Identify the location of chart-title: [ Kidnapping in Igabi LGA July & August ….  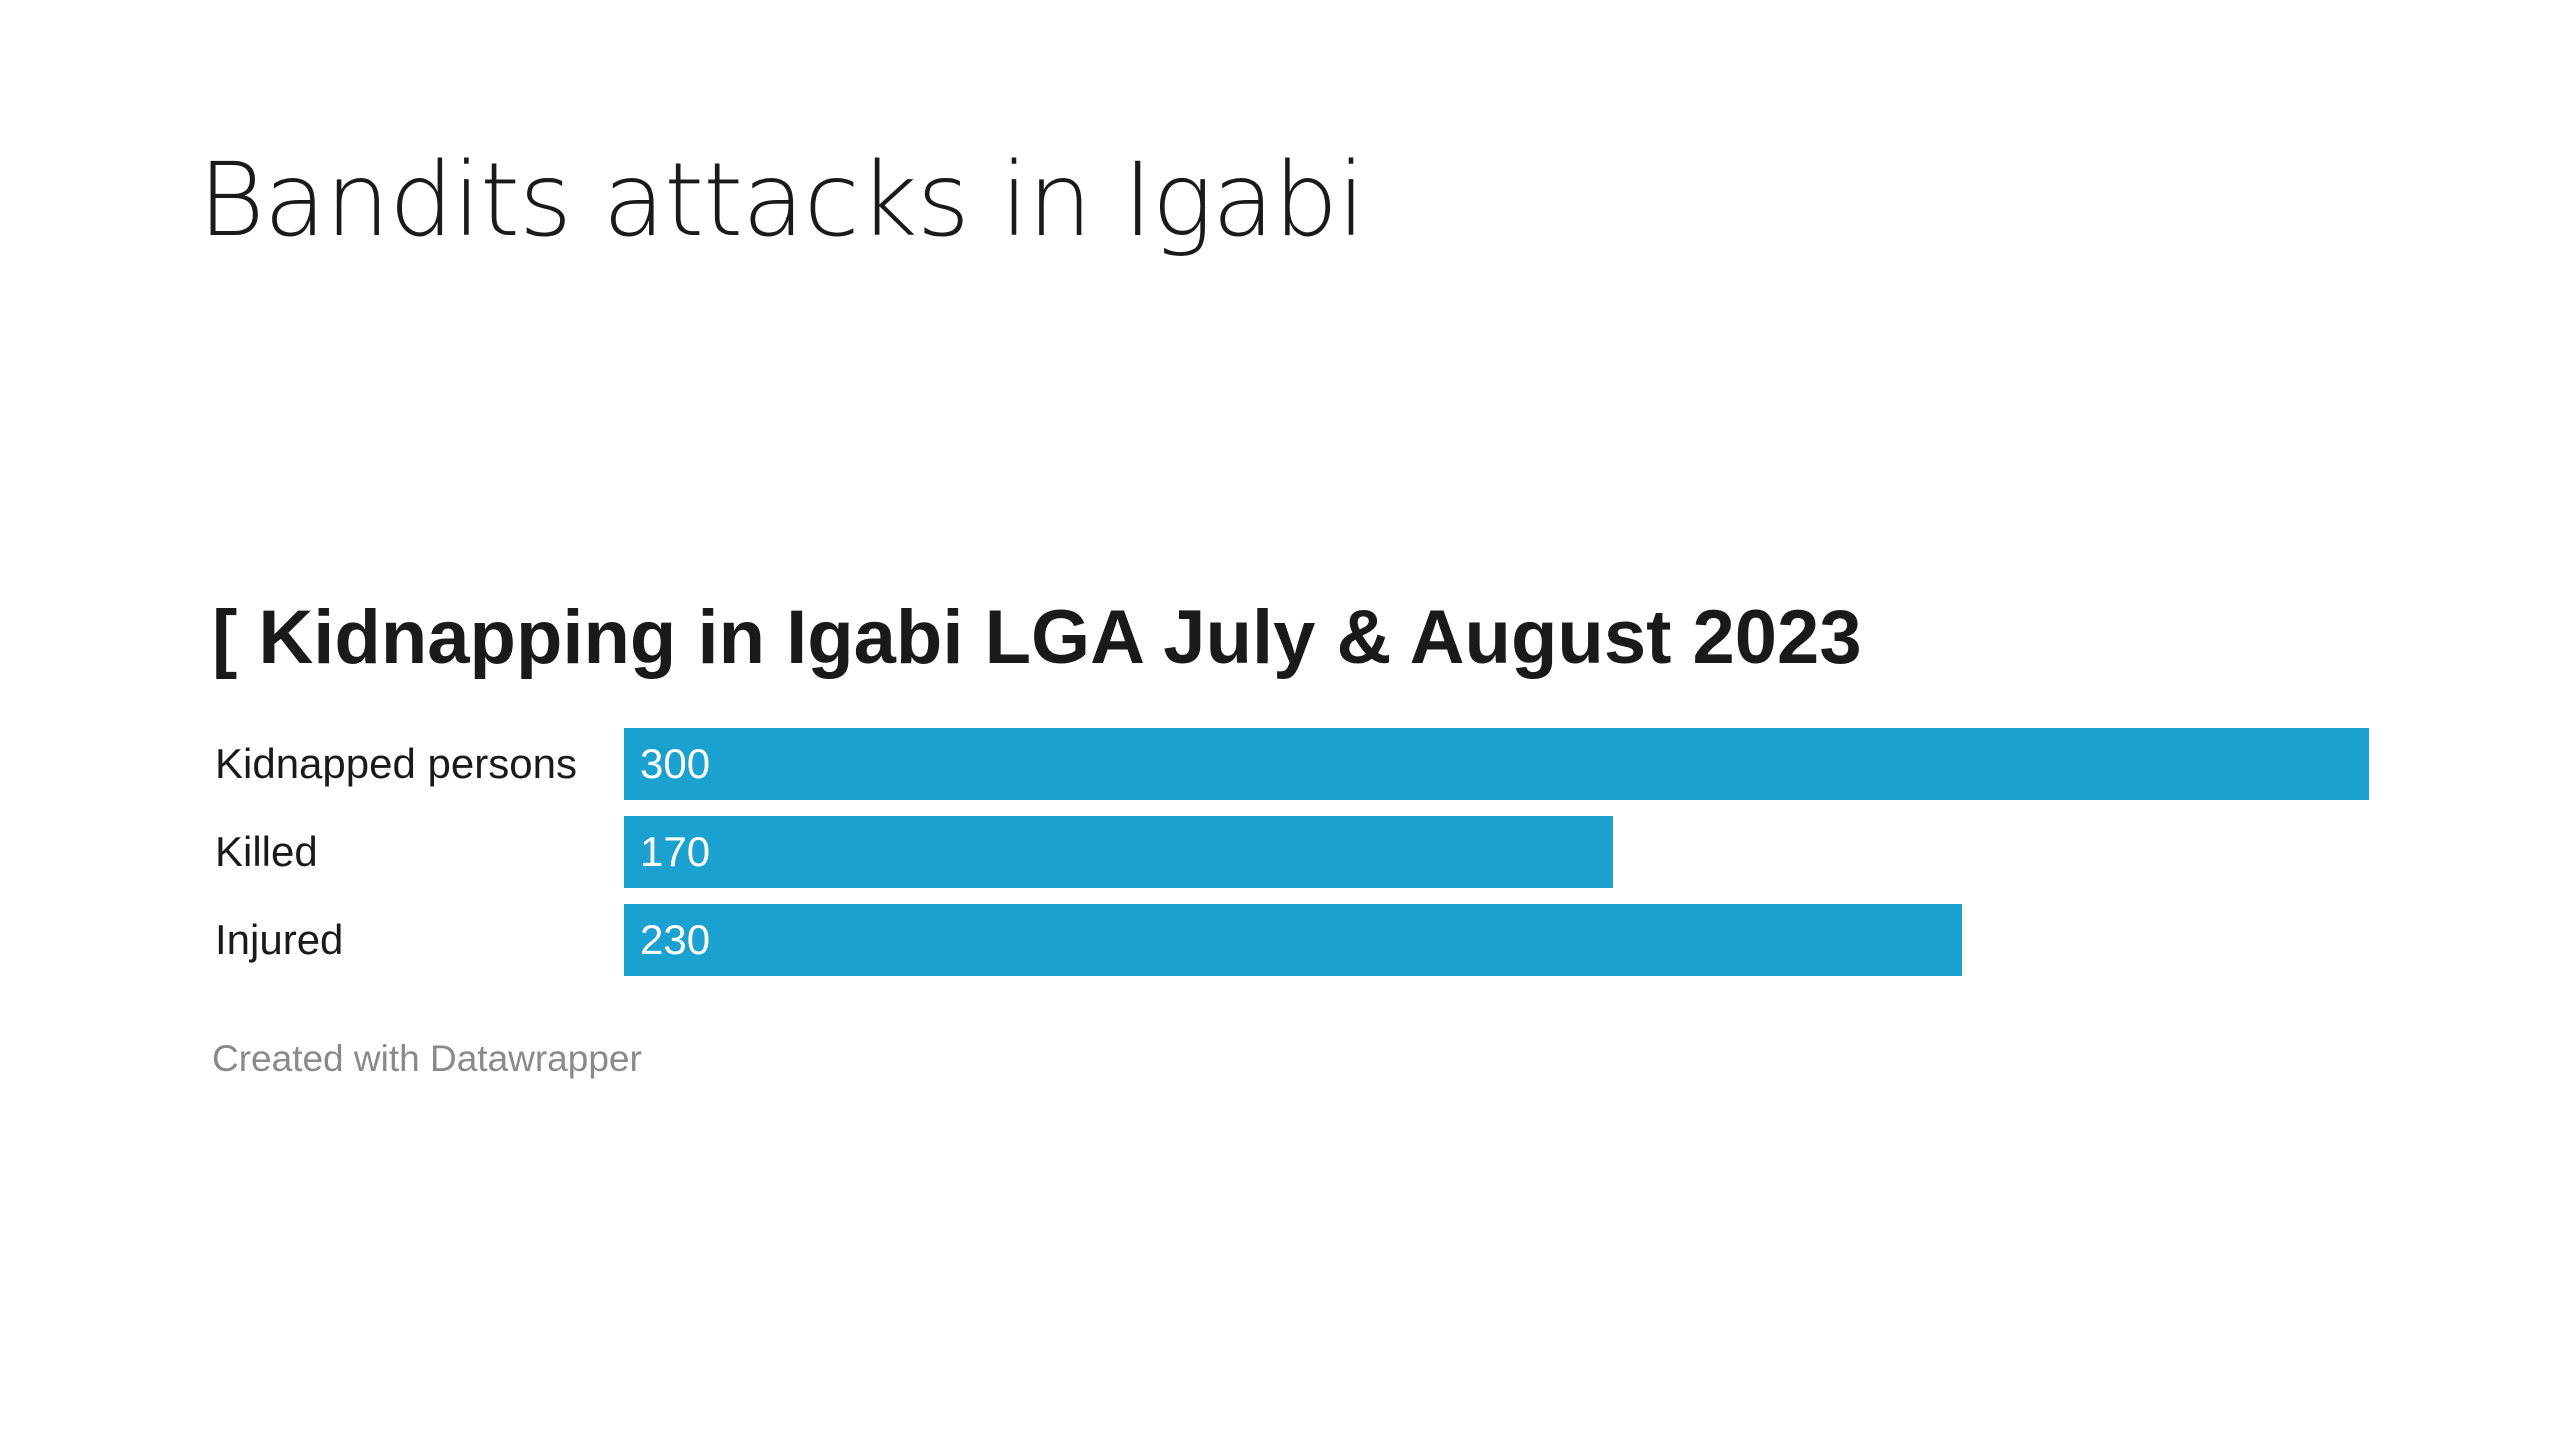
(1037, 637).